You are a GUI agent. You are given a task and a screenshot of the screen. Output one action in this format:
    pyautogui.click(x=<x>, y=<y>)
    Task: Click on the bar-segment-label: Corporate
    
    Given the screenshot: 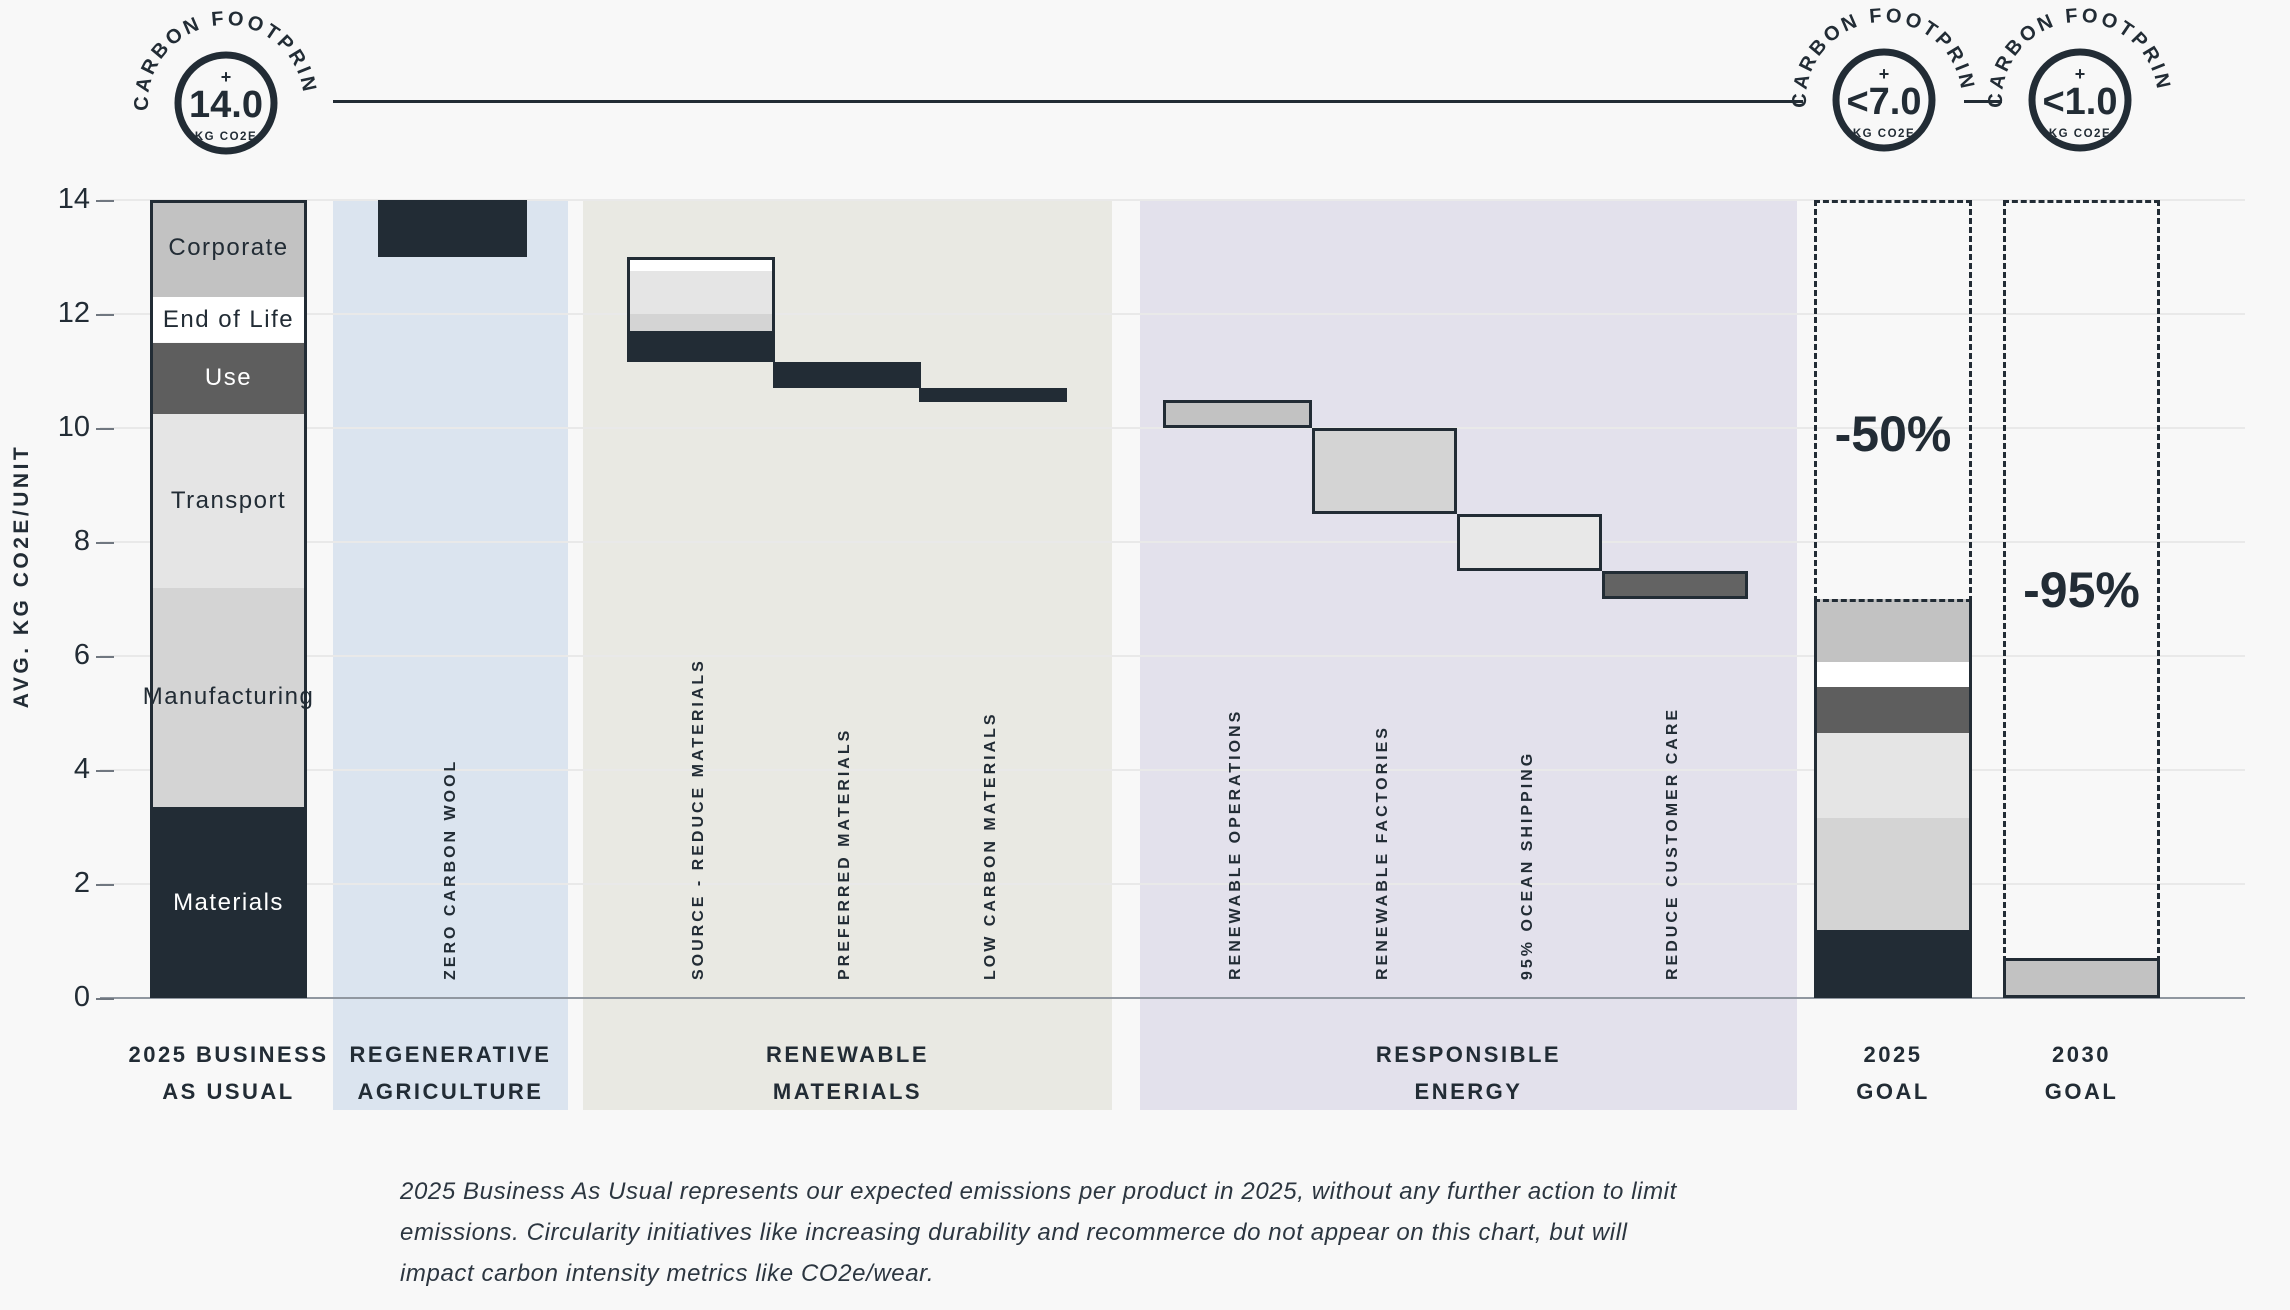 What is the action you would take?
    pyautogui.click(x=228, y=248)
    